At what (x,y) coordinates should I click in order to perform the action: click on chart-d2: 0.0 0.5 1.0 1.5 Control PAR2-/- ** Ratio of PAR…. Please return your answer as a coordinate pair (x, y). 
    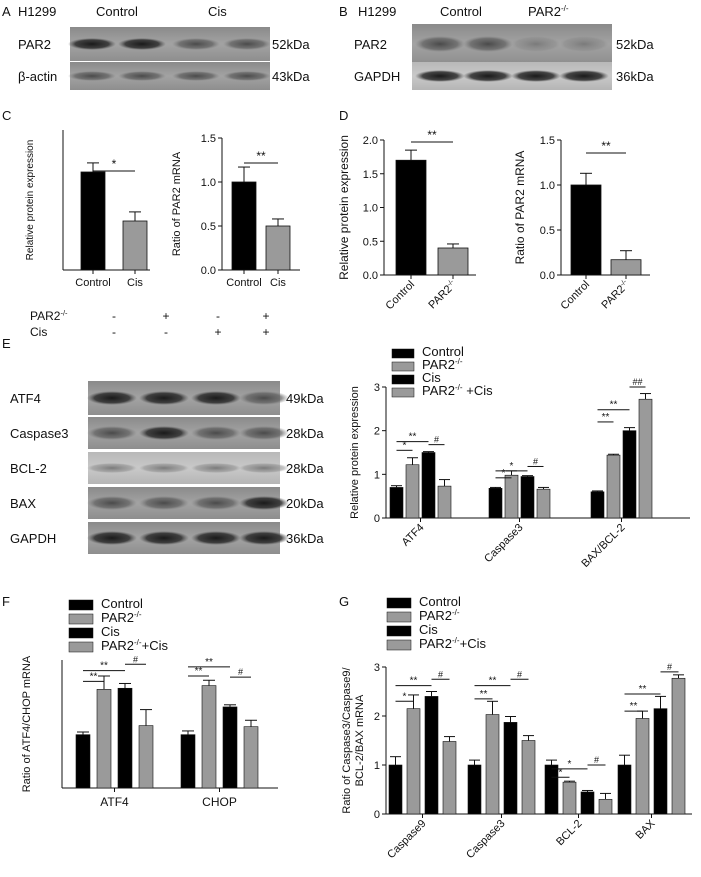
    Looking at the image, I should click on (581, 223).